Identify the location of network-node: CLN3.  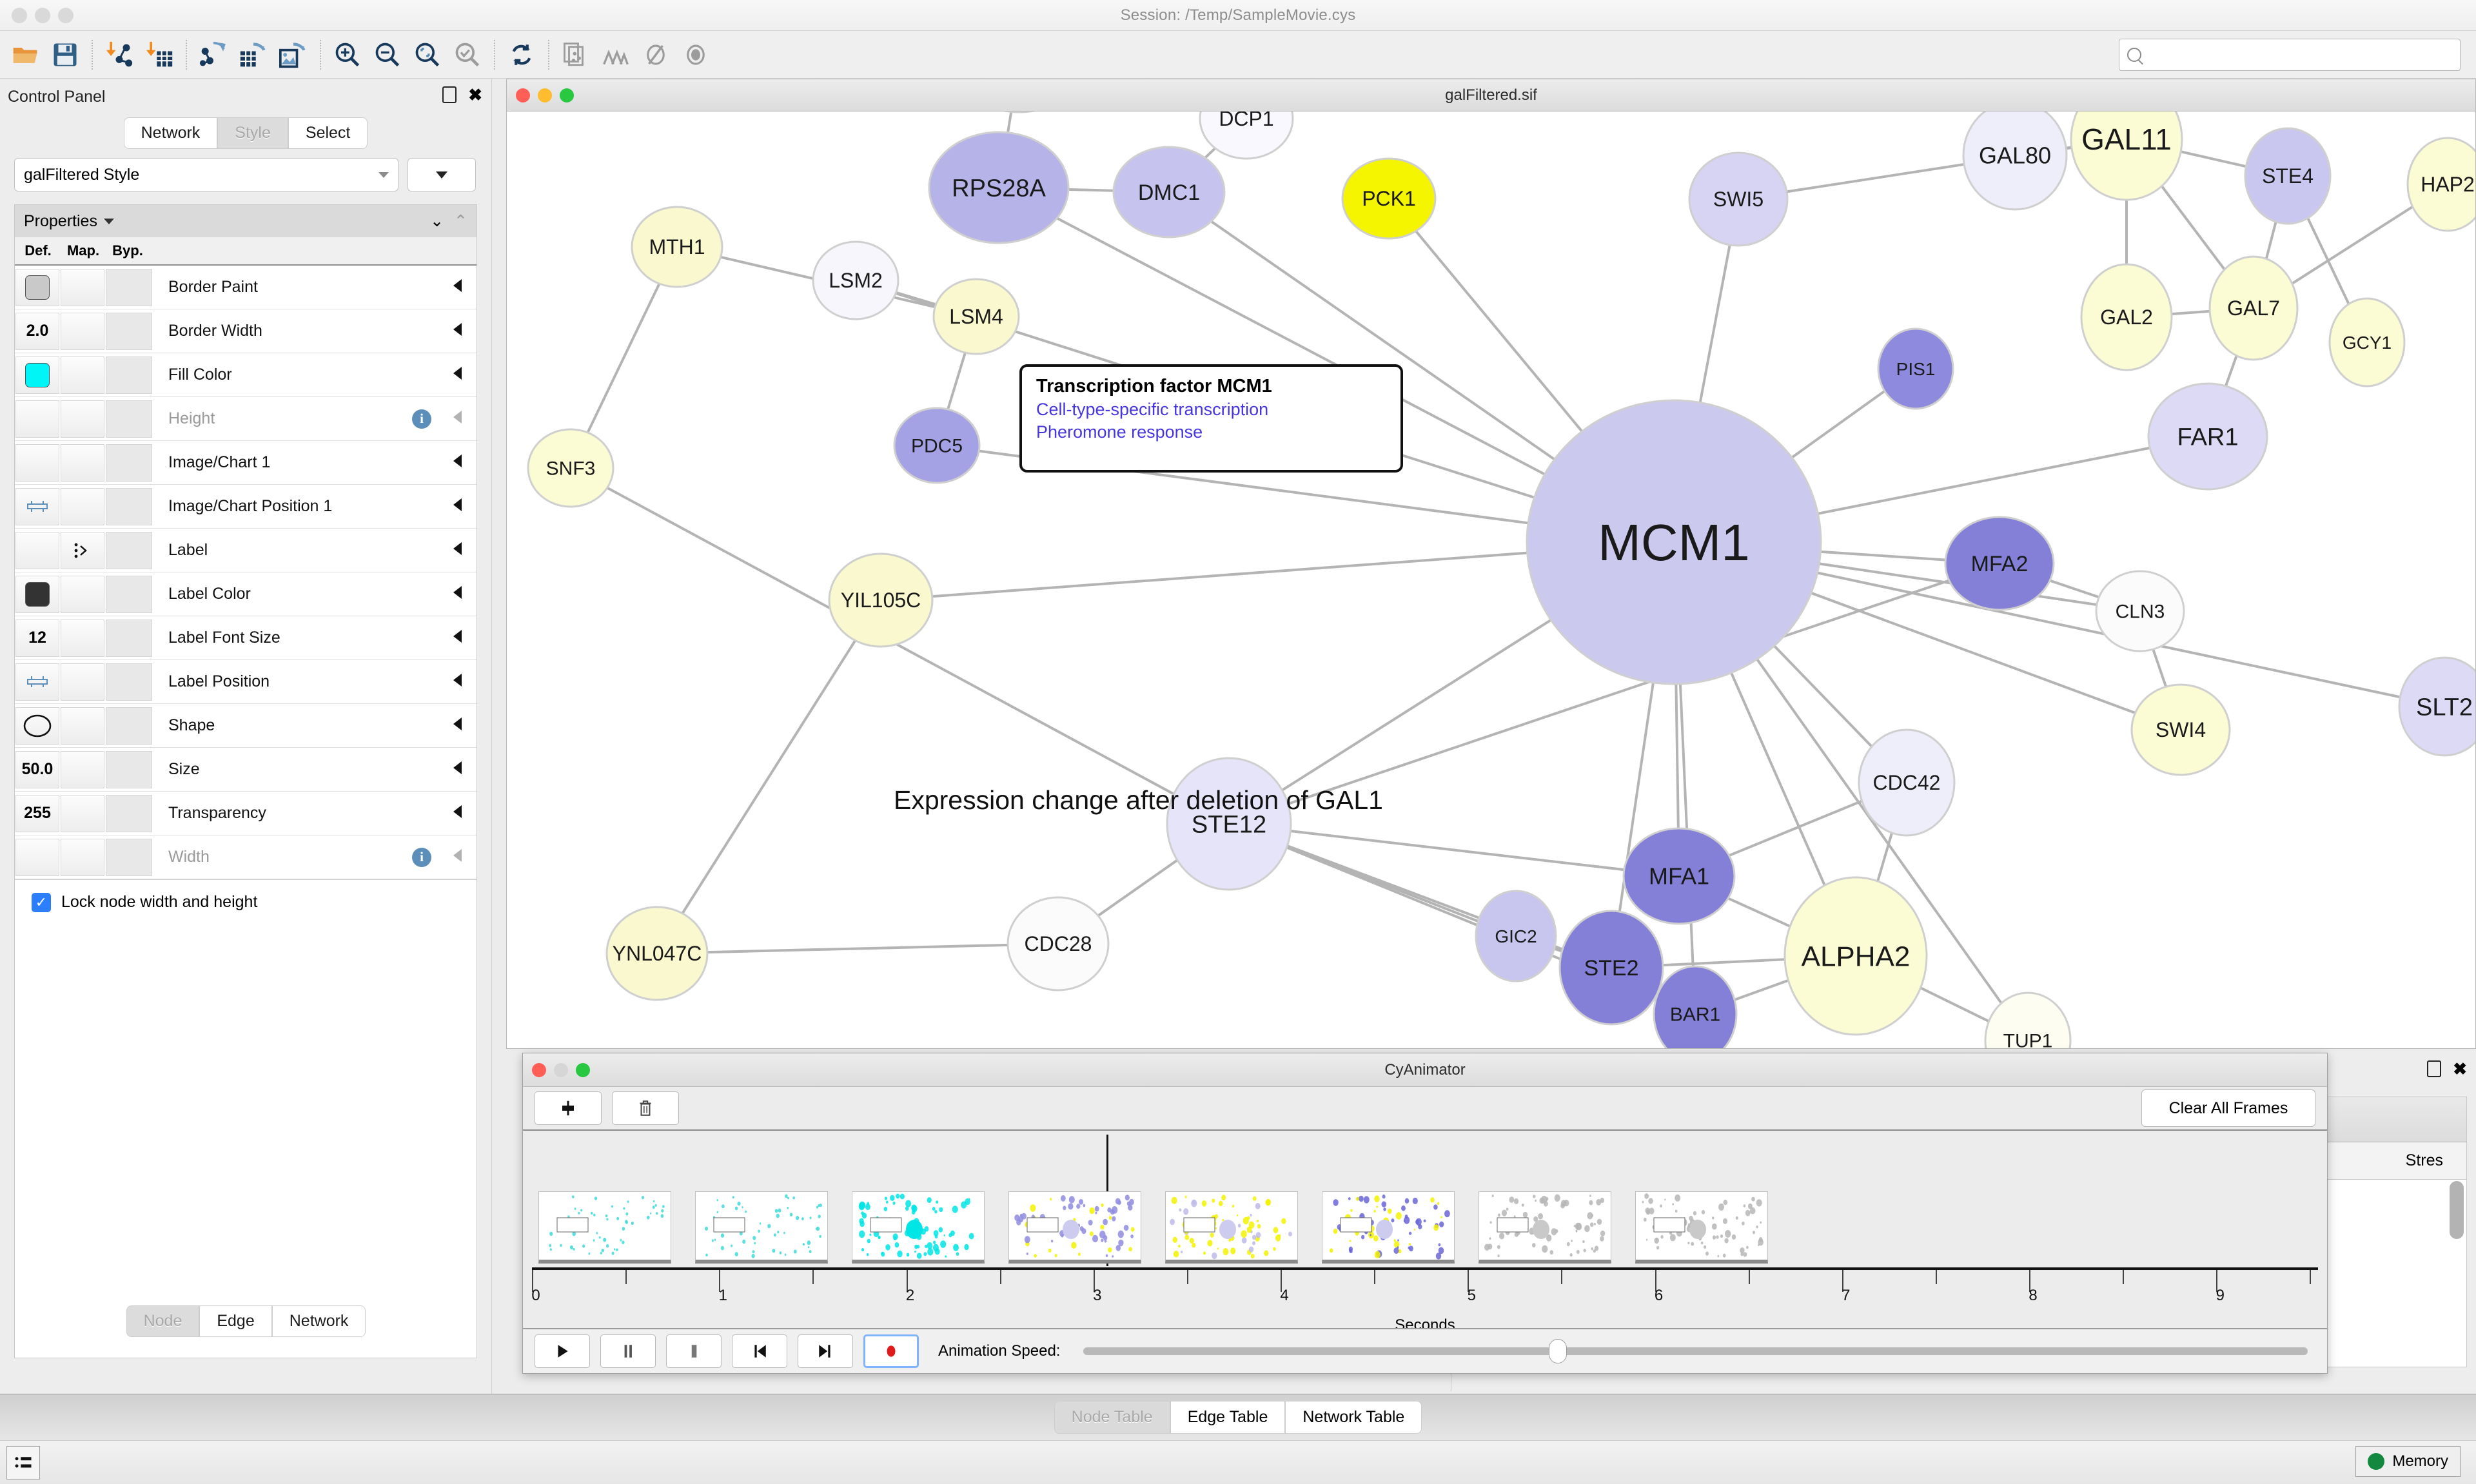
(2140, 611).